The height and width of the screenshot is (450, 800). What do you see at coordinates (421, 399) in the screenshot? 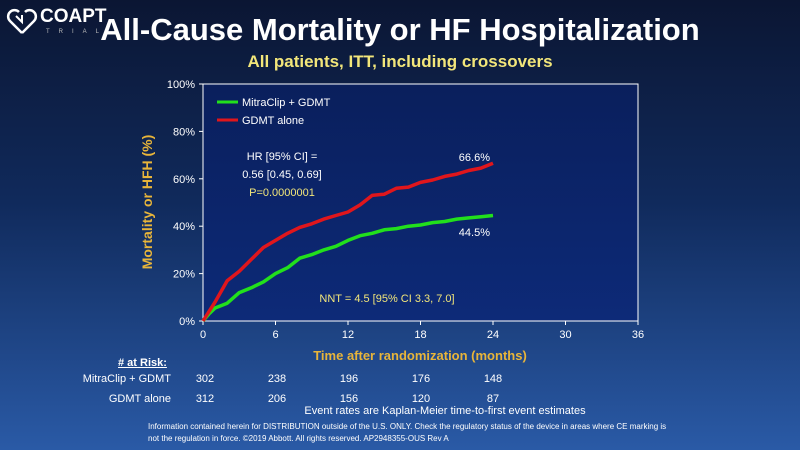
I see `at-risk-value: 120` at bounding box center [421, 399].